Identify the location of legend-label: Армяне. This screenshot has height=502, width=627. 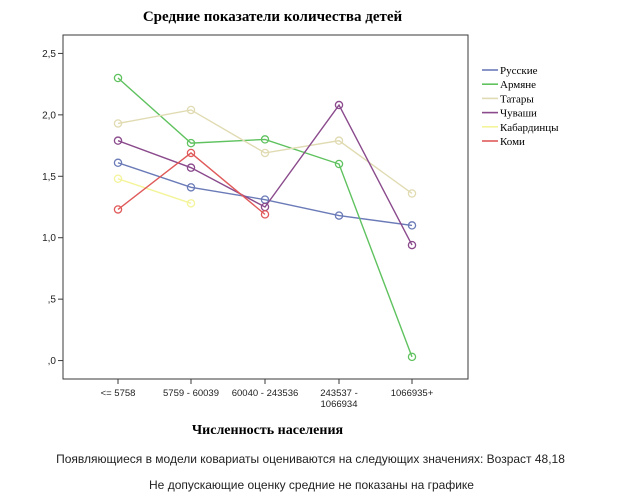
(518, 85).